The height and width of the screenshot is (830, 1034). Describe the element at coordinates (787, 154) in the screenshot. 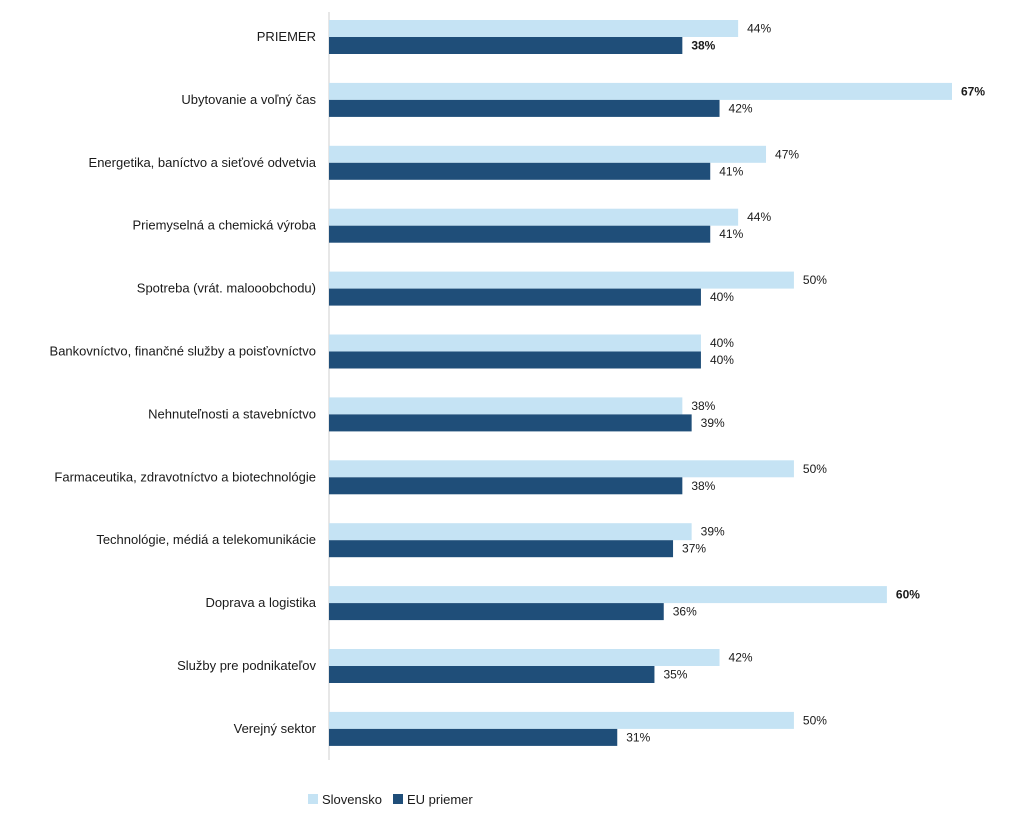

I see `value-label-slovensko-energetika-banictvo-a-sietove-odvetvia: 47%` at that location.